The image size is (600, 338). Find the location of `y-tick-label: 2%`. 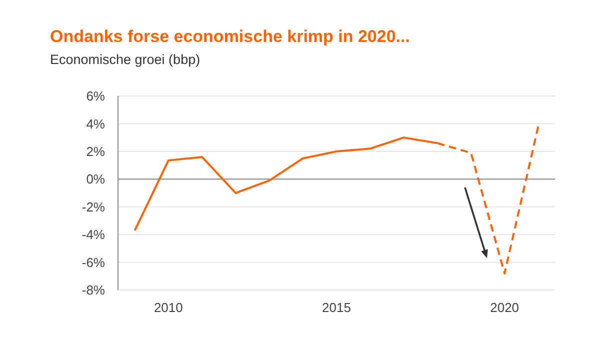

y-tick-label: 2% is located at coordinates (96, 151).